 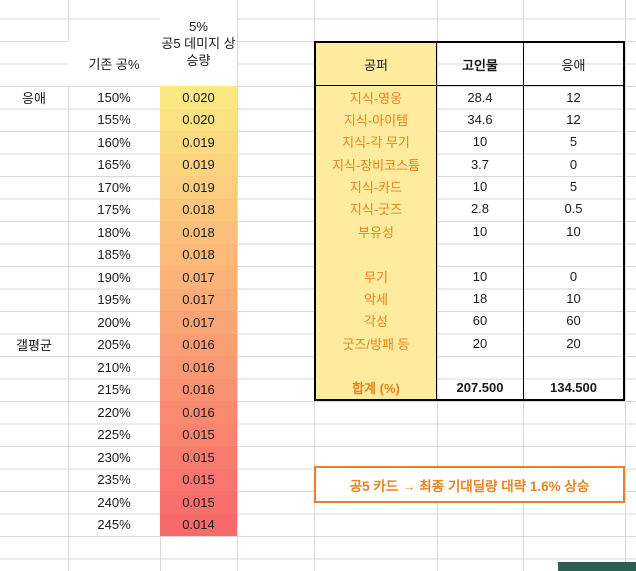 I want to click on stats-header-veteran: 고인물, so click(x=480, y=64).